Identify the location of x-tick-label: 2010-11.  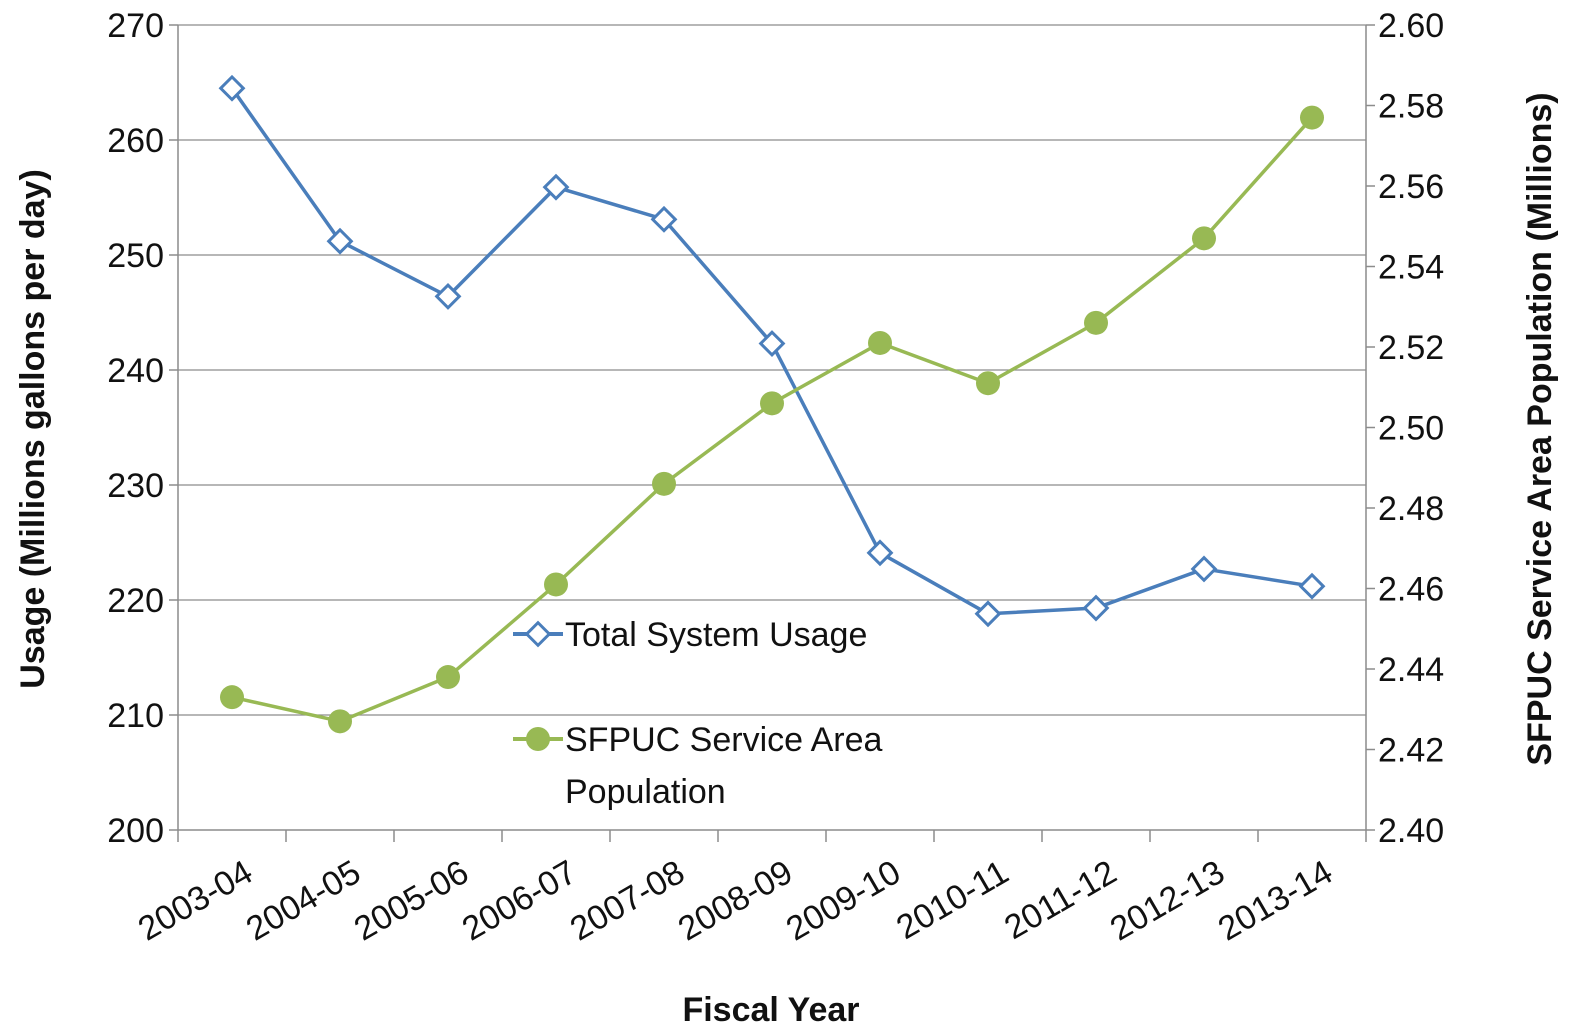
(952, 900).